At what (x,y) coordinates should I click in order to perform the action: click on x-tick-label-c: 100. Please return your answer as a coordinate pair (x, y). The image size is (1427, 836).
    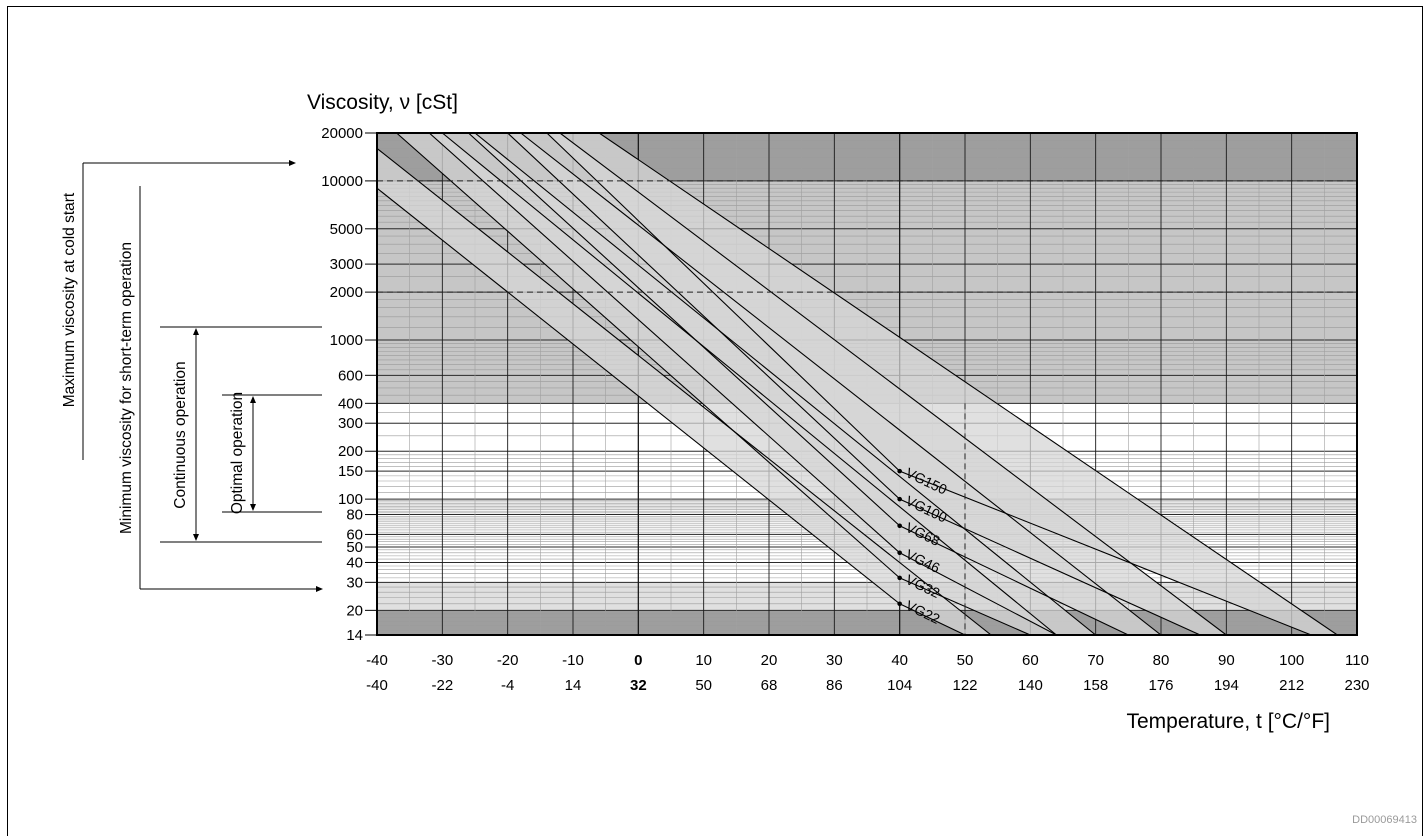
    Looking at the image, I should click on (1291, 660).